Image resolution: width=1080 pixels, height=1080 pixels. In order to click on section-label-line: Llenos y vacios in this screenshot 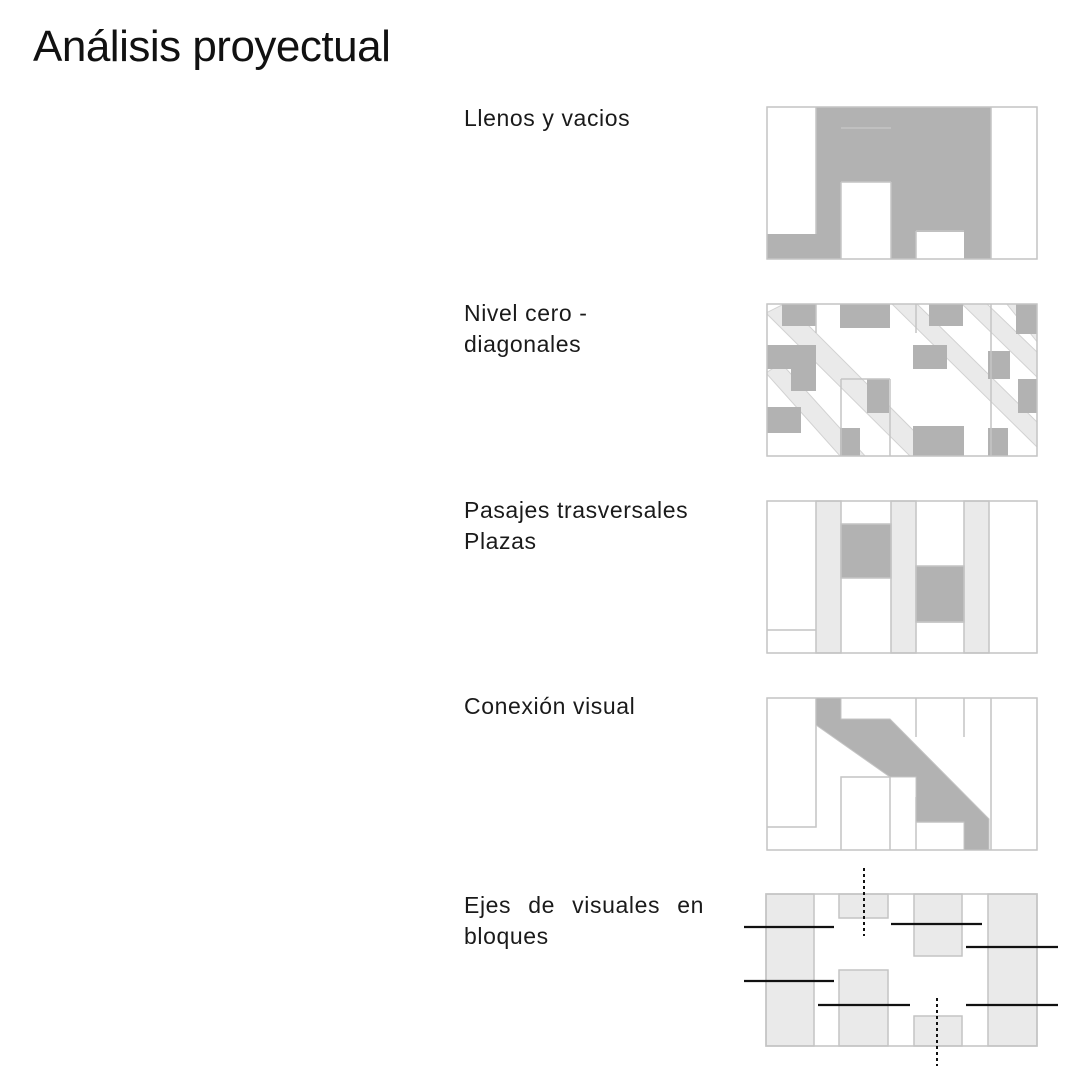, I will do `click(547, 118)`.